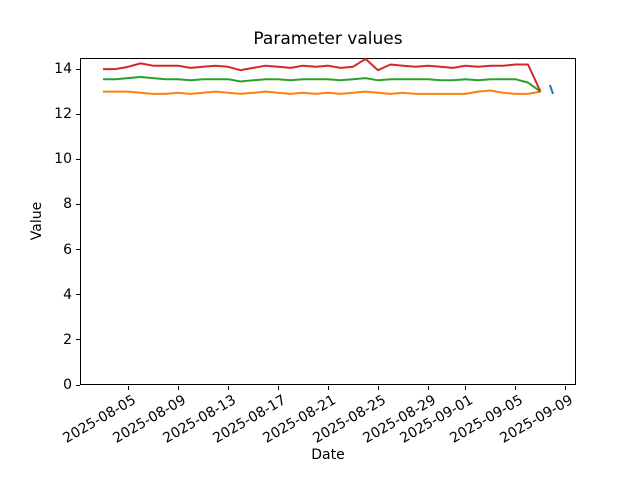 This screenshot has height=480, width=640. I want to click on y-axis-tick-label: 0, so click(67, 385).